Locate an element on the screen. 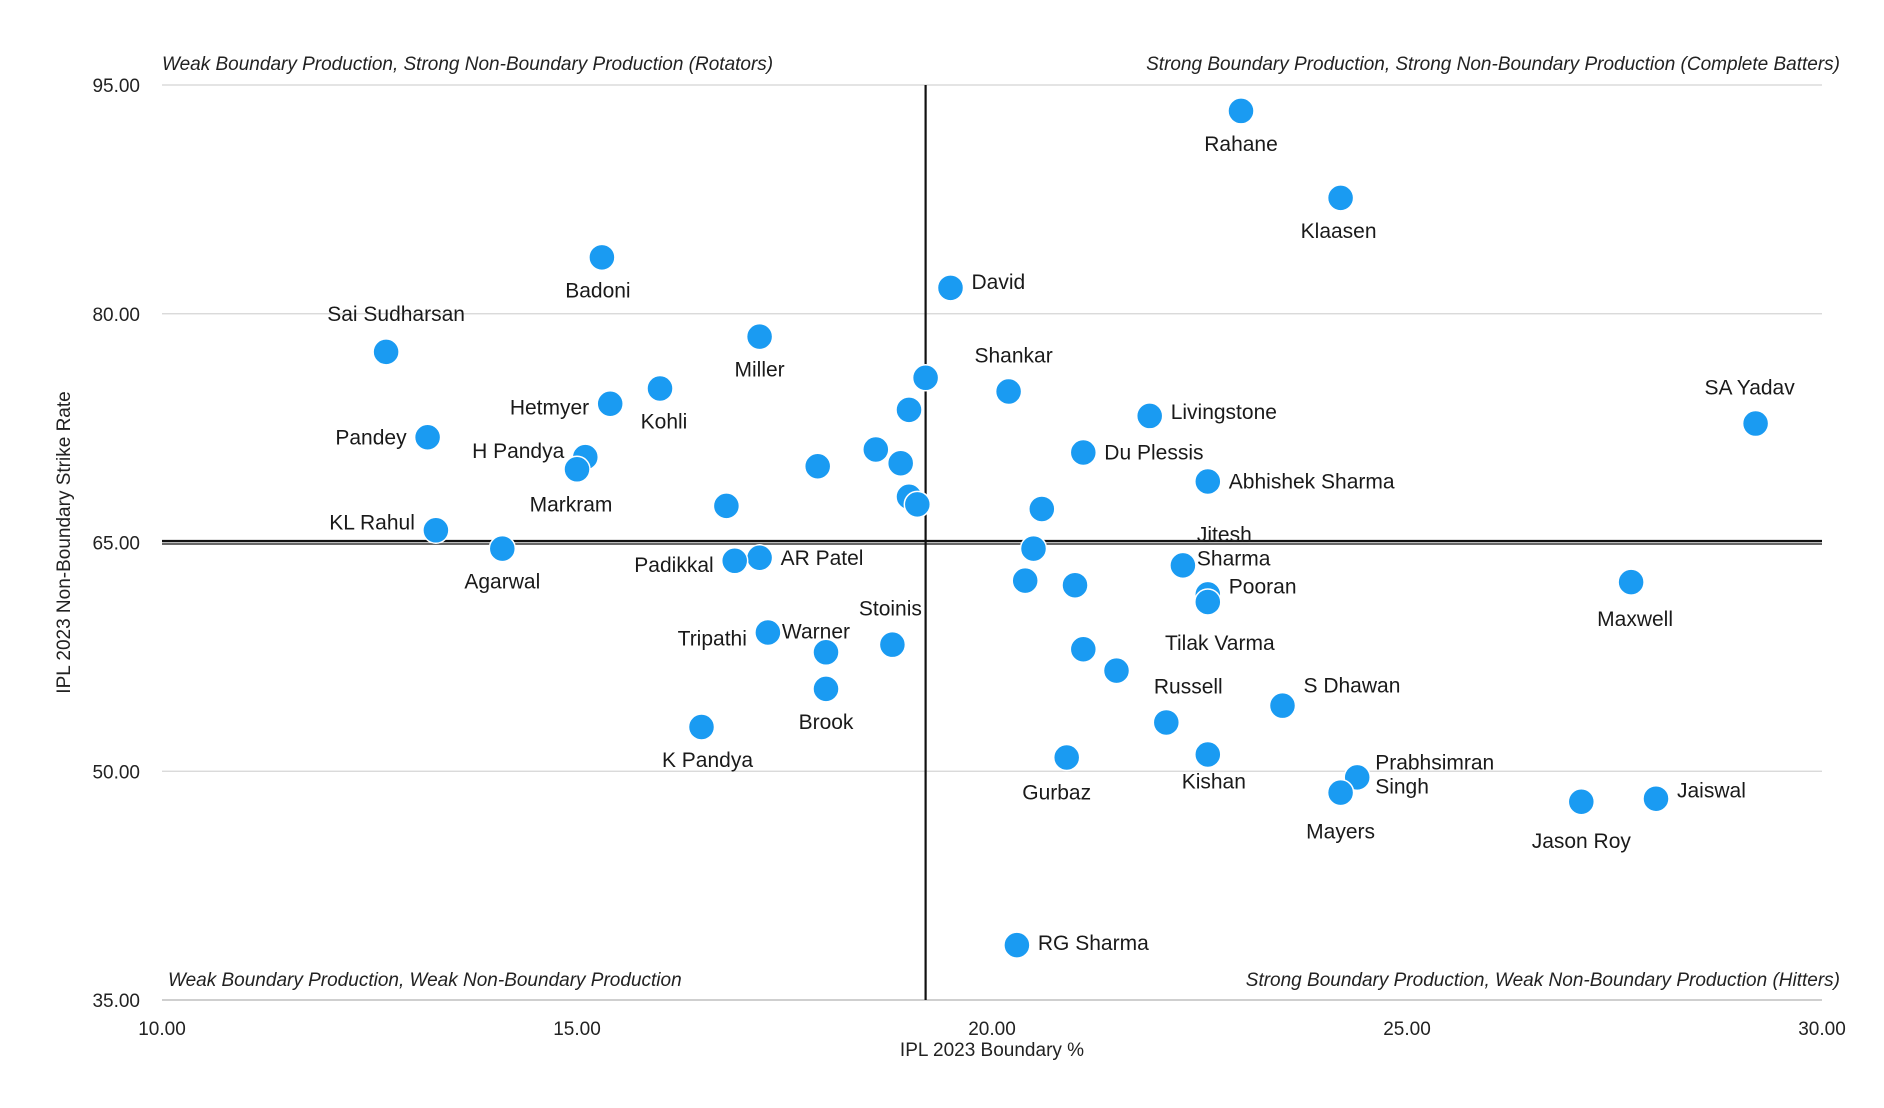 The image size is (1884, 1108). point-label: Rahane is located at coordinates (1241, 144).